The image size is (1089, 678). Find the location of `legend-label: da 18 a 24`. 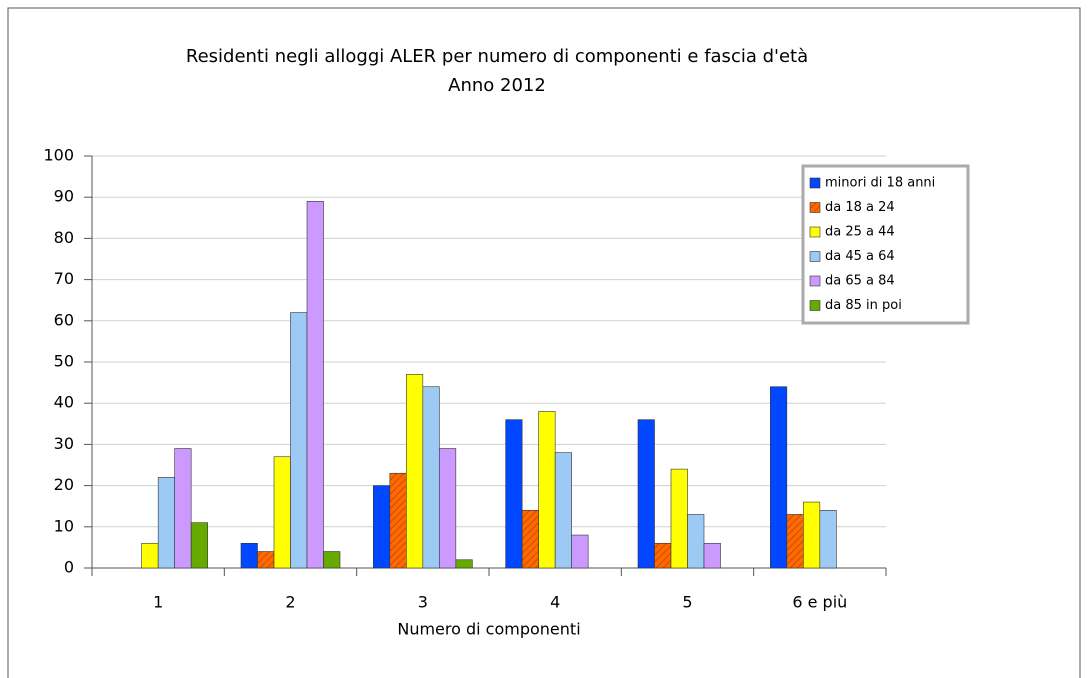

legend-label: da 18 a 24 is located at coordinates (860, 207).